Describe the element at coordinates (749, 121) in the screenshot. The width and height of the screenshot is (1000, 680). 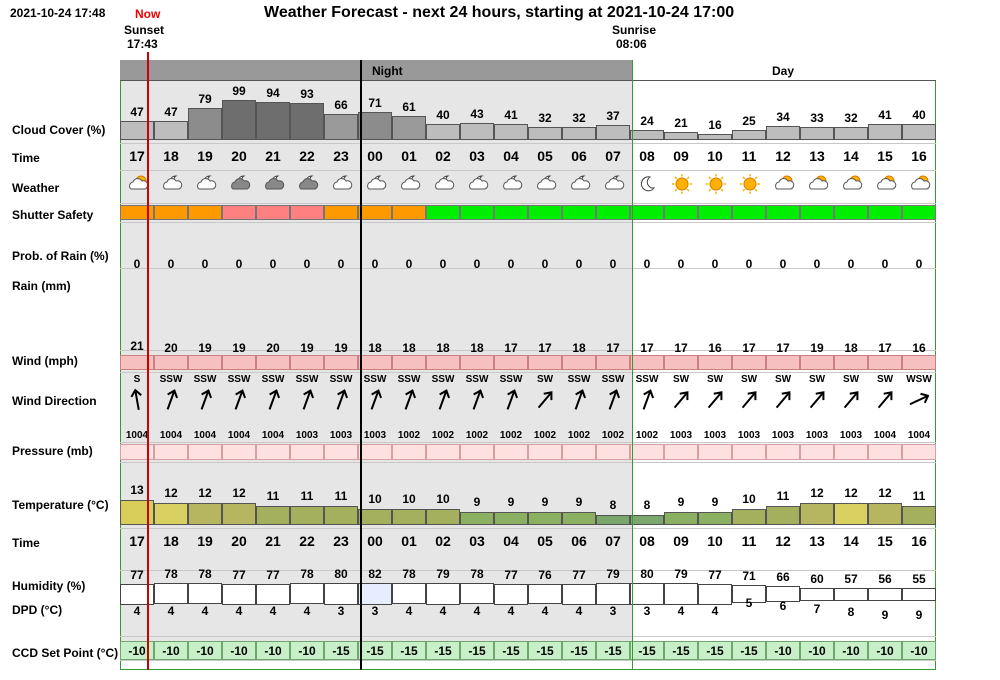
I see `cloud-value: 25` at that location.